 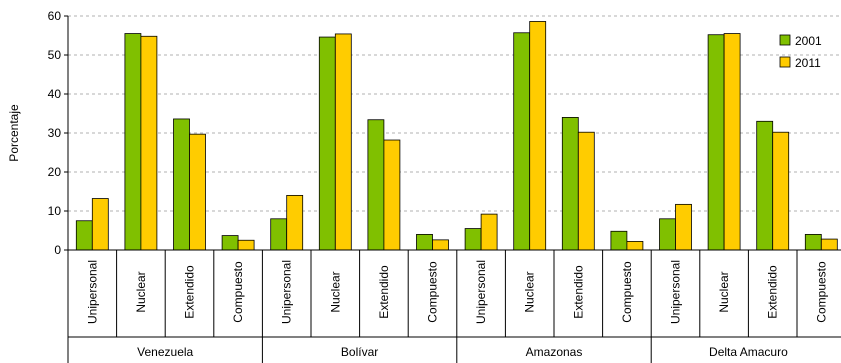 What do you see at coordinates (785, 40) in the screenshot?
I see `legend-swatch-2001` at bounding box center [785, 40].